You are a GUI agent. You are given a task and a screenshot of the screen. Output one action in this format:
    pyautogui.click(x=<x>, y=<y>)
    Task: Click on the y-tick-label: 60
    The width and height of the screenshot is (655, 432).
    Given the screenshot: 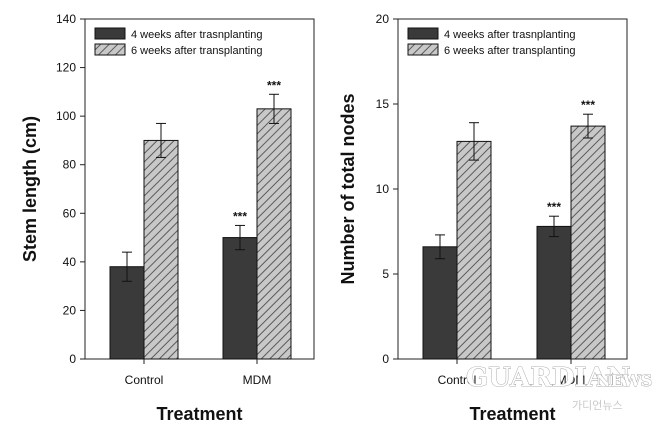 What is the action you would take?
    pyautogui.click(x=70, y=213)
    